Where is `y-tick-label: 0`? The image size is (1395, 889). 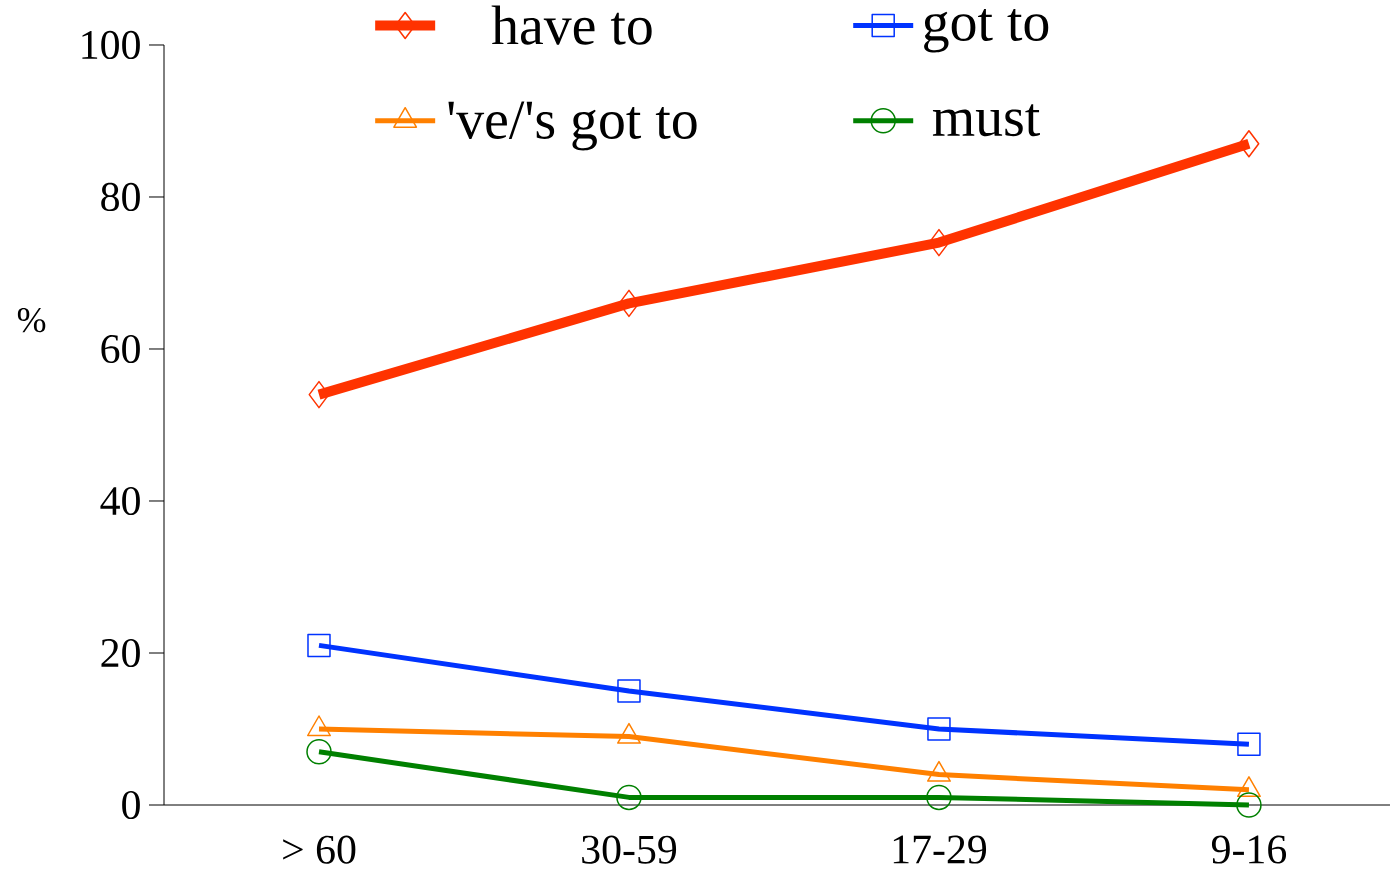 y-tick-label: 0 is located at coordinates (131, 805).